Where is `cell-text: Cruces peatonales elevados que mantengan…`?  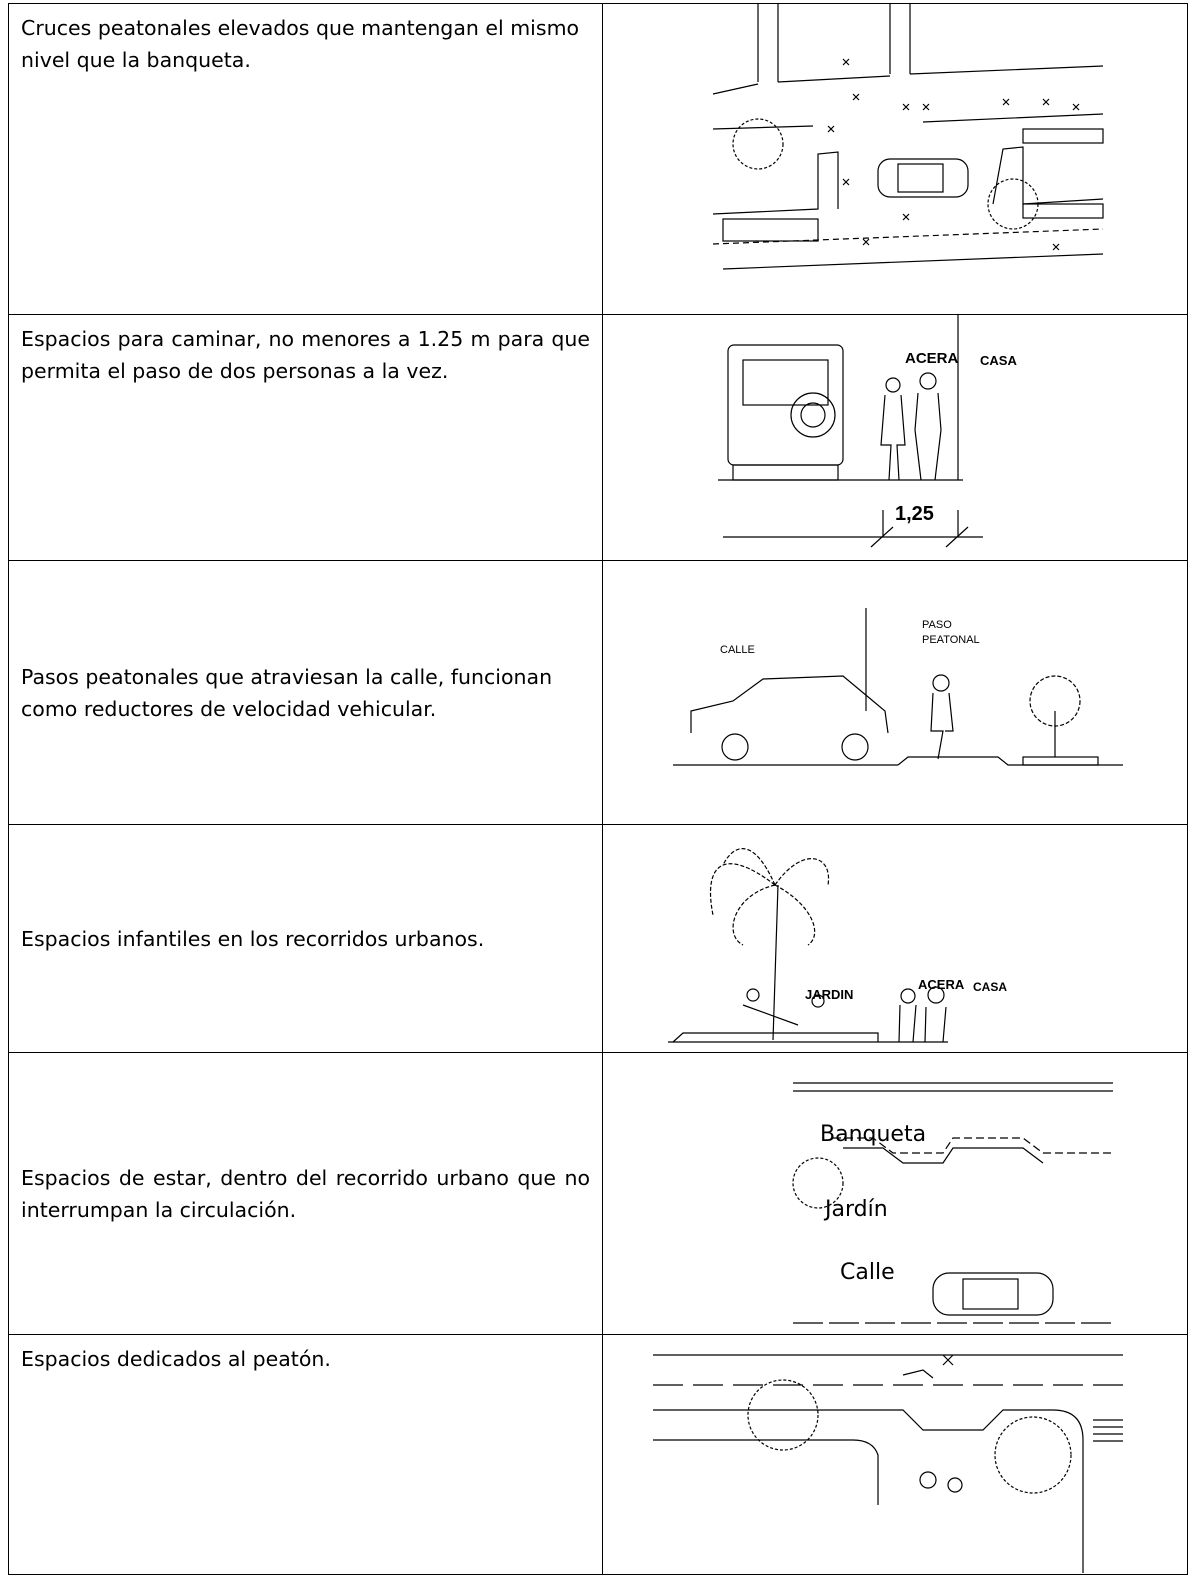 cell-text: Cruces peatonales elevados que mantengan… is located at coordinates (300, 44).